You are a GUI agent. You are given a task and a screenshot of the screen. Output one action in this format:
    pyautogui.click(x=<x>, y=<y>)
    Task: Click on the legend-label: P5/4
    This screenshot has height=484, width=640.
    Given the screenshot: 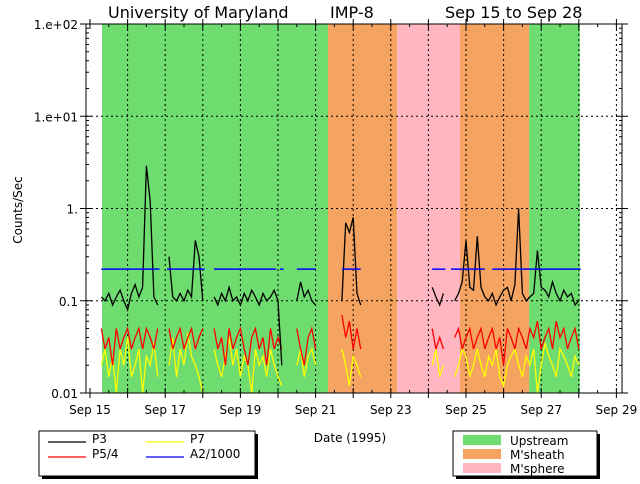 What is the action you would take?
    pyautogui.click(x=105, y=454)
    